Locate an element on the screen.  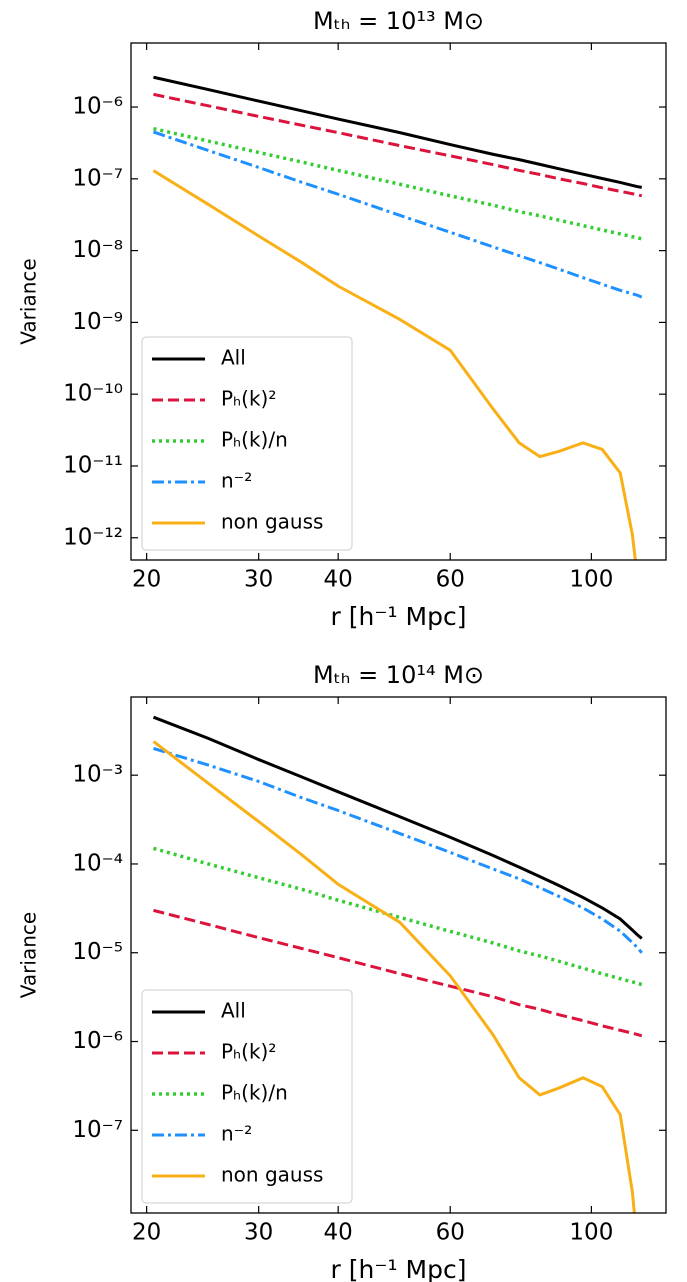
y-tick-label: 10⁻³ is located at coordinates (97, 775).